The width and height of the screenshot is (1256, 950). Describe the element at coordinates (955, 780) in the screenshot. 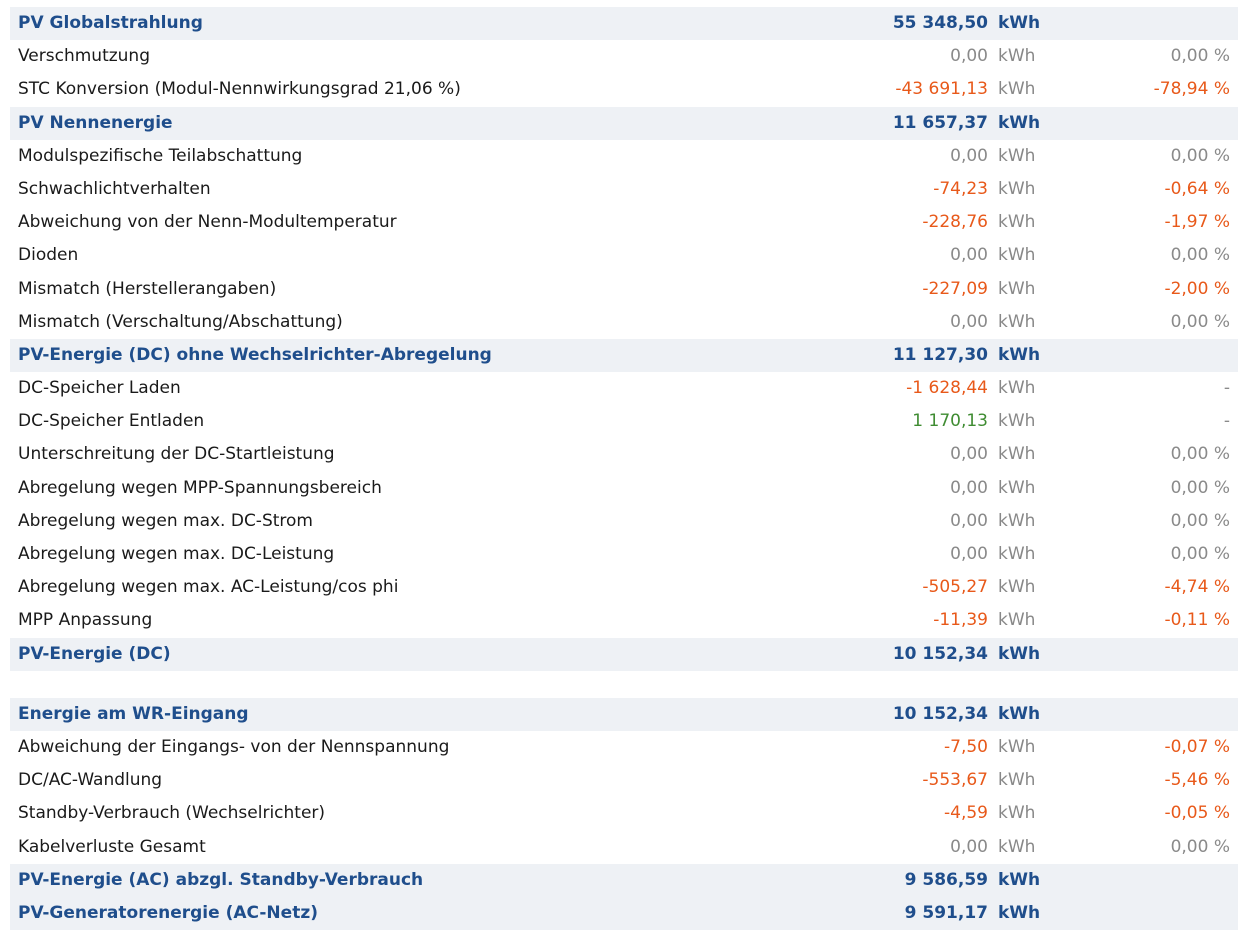

I see `row-value: -553,67` at that location.